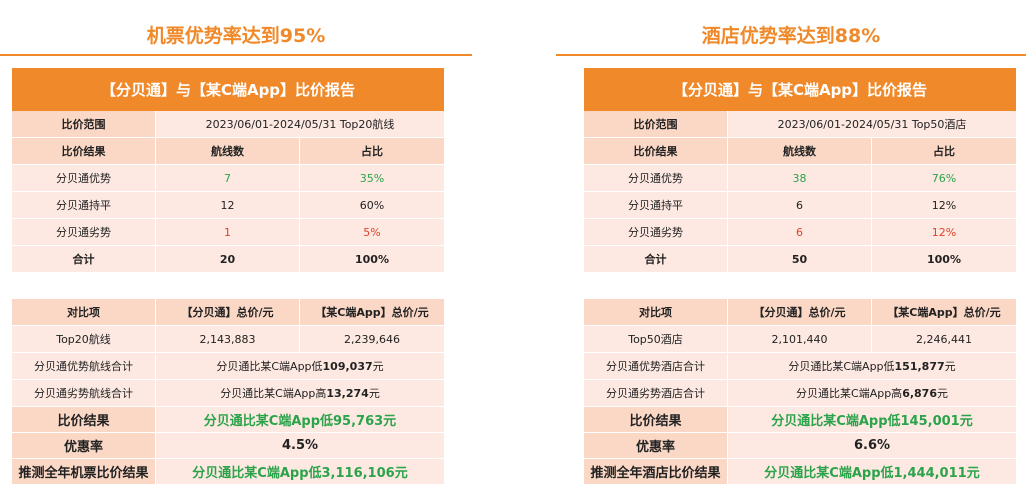  I want to click on compare-b: 2,246,441, so click(944, 339).